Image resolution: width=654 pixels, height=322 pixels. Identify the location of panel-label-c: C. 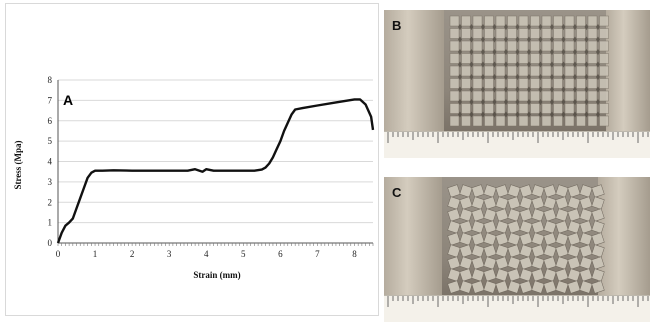
(397, 192).